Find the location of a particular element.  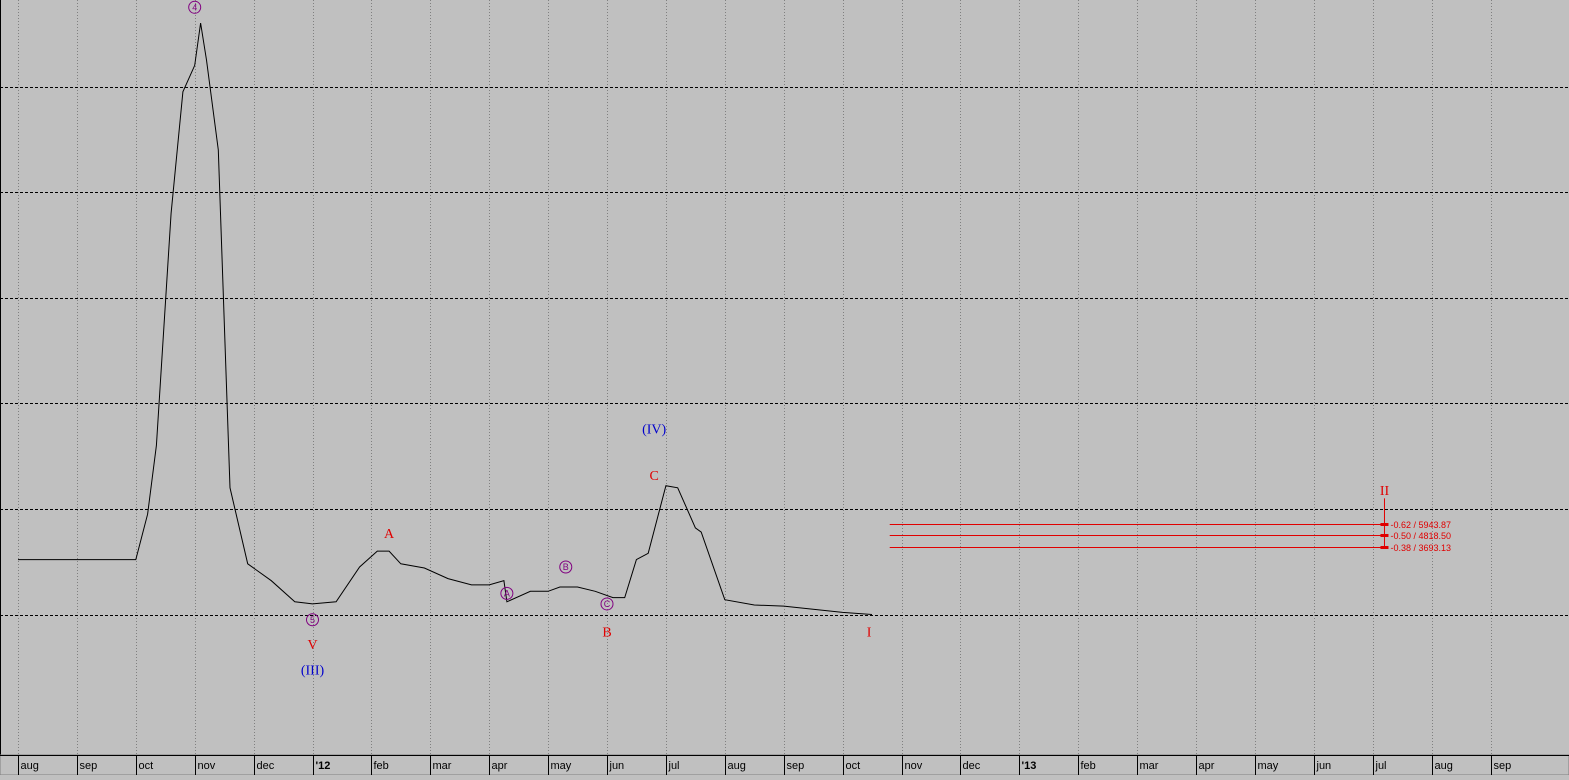

wave-label: 4 is located at coordinates (194, 7).